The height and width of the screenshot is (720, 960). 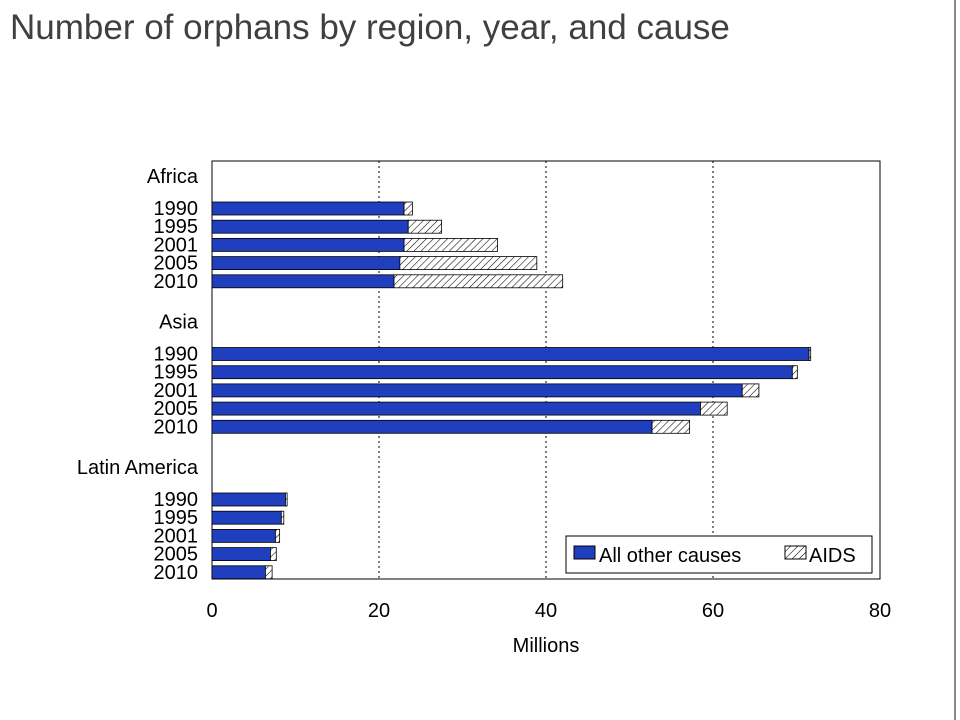 I want to click on legend-label-aids: AIDS, so click(x=832, y=556).